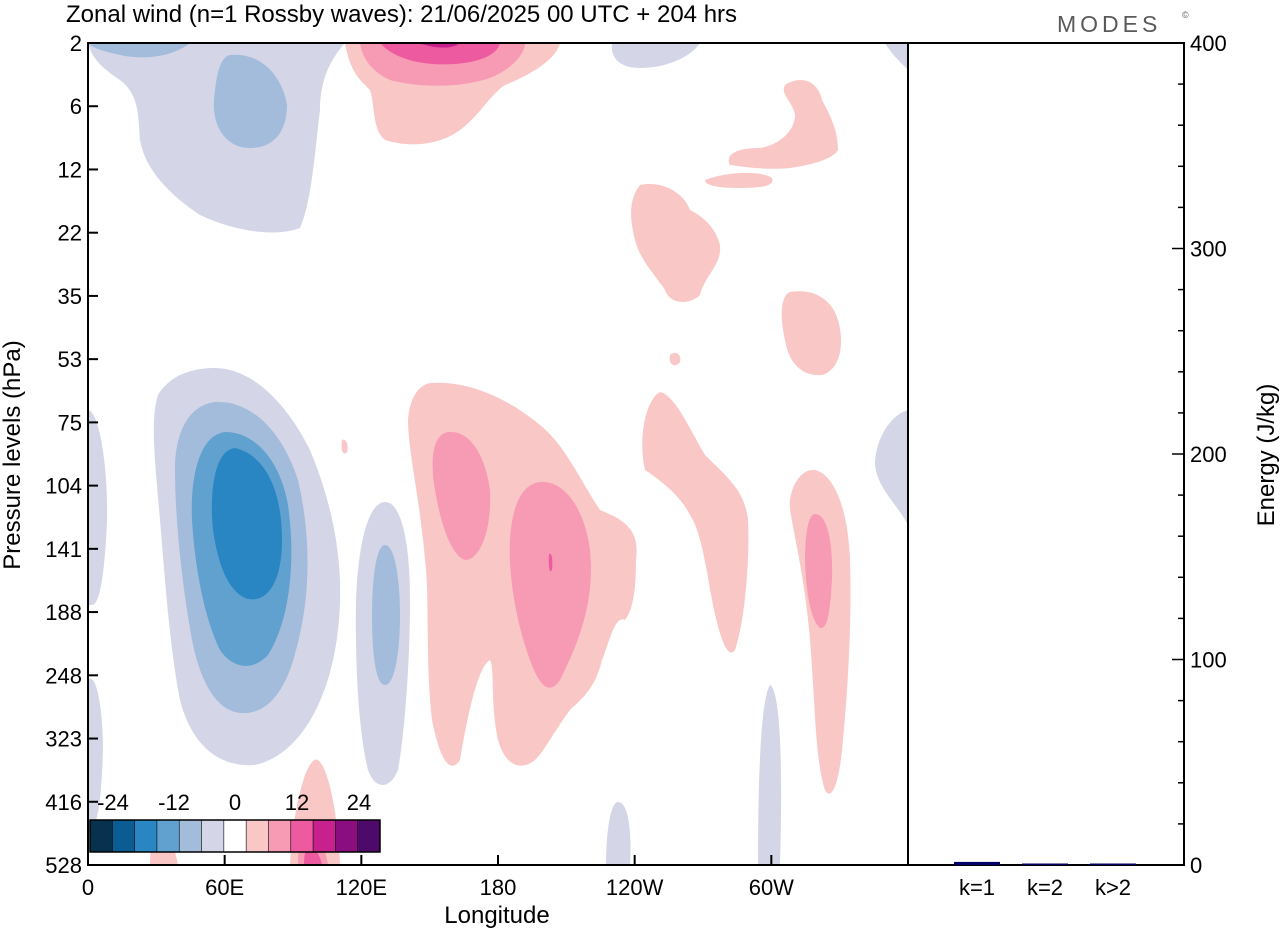  What do you see at coordinates (977, 887) in the screenshot?
I see `energy-category-k1: k=1` at bounding box center [977, 887].